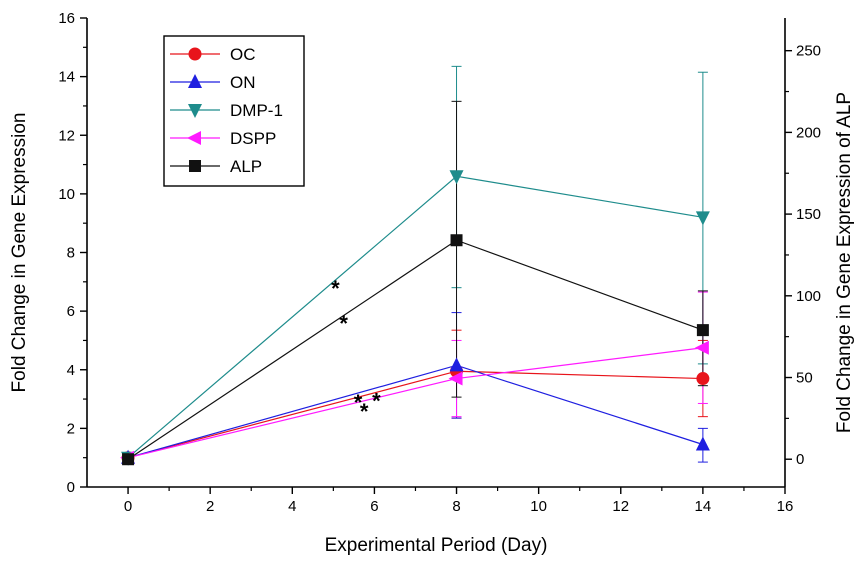 Image resolution: width=859 pixels, height=561 pixels. Describe the element at coordinates (808, 51) in the screenshot. I see `y2-tick-label: 250` at that location.